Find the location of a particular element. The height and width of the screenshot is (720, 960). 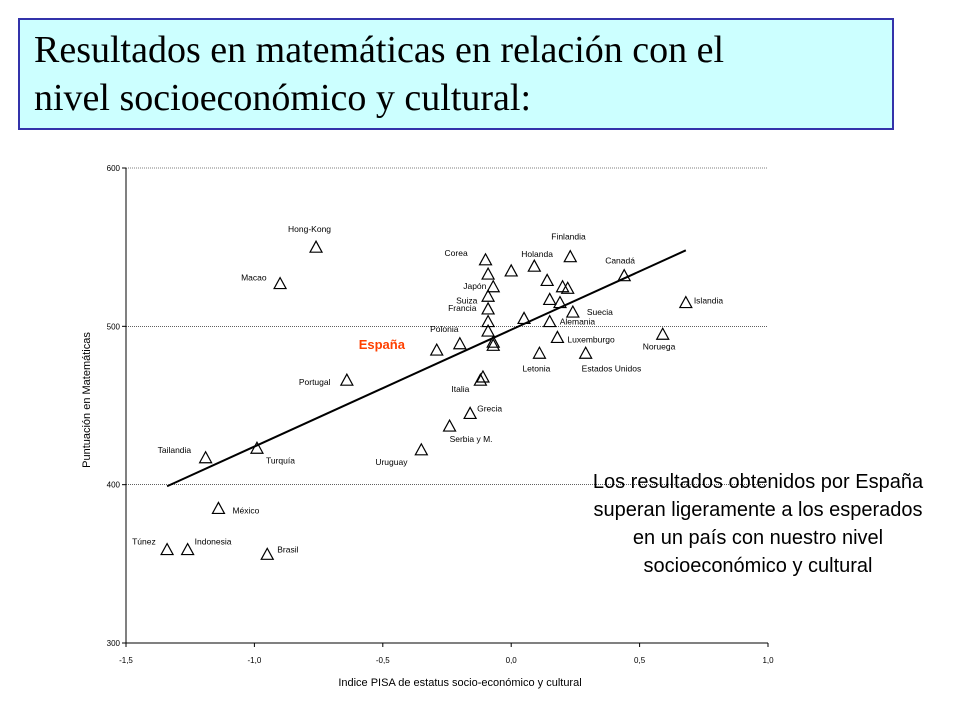

data-label: Italia is located at coordinates (460, 389).